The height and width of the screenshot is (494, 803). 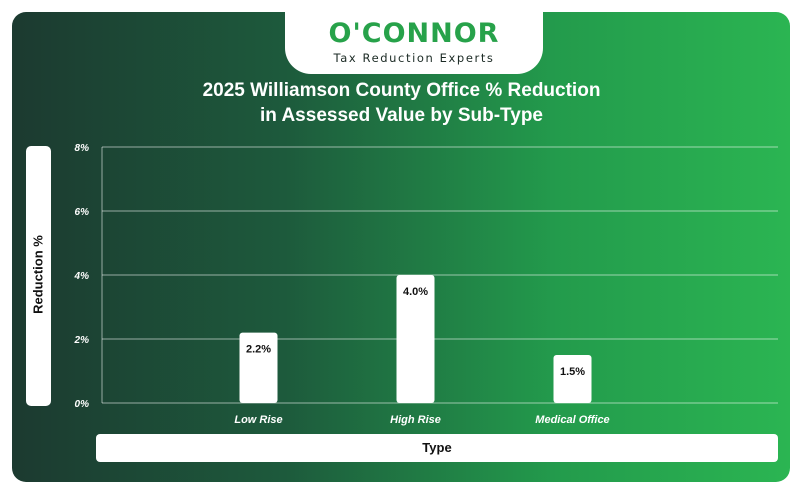 I want to click on y-tick-label: 2%, so click(x=82, y=340).